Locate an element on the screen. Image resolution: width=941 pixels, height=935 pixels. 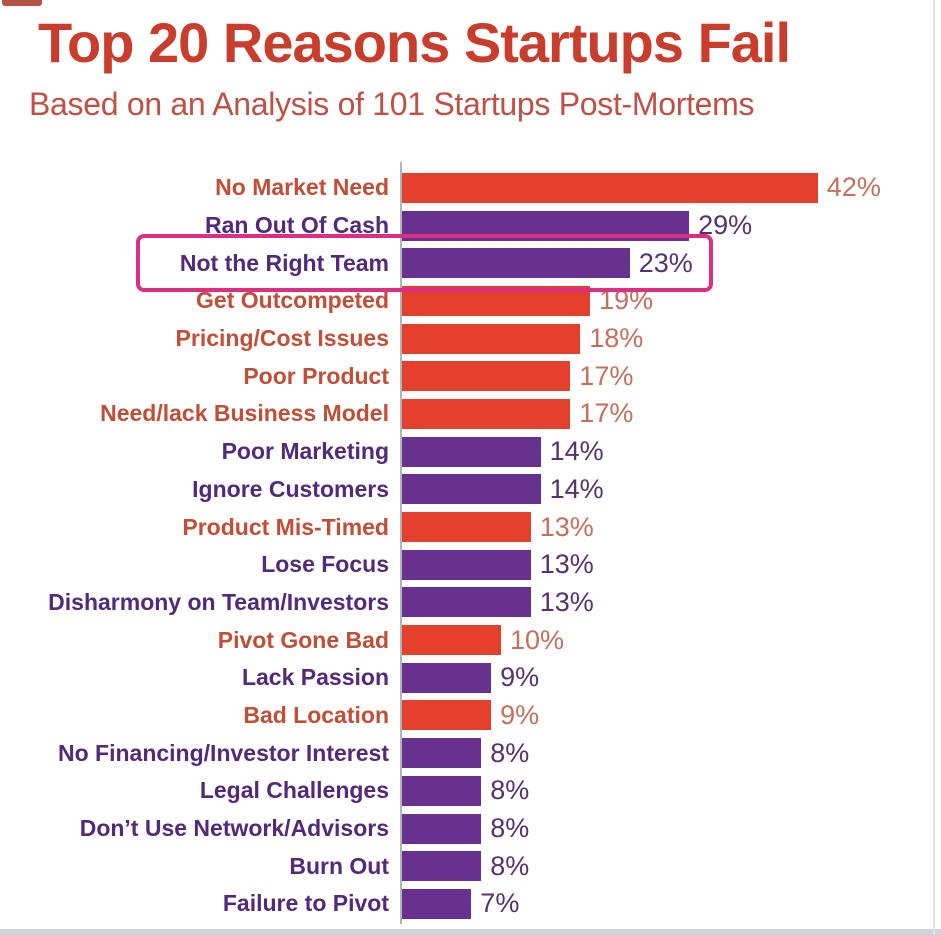
chart-row: Ignore Customers 14% is located at coordinates (470, 490).